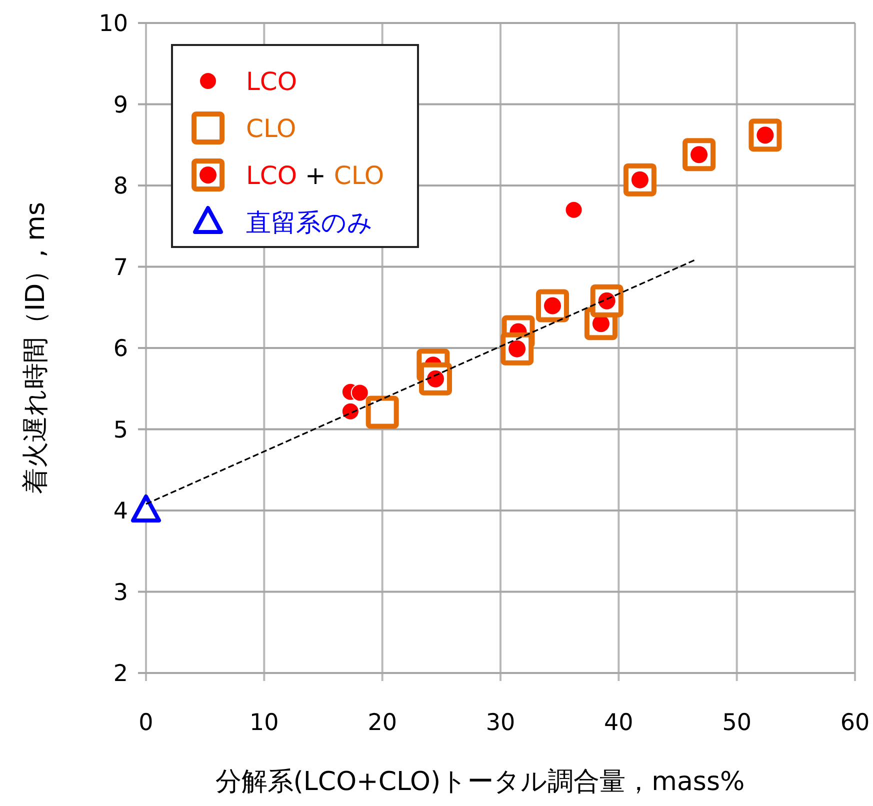 This screenshot has width=873, height=806. Describe the element at coordinates (146, 723) in the screenshot. I see `x-tick-label: 0` at that location.